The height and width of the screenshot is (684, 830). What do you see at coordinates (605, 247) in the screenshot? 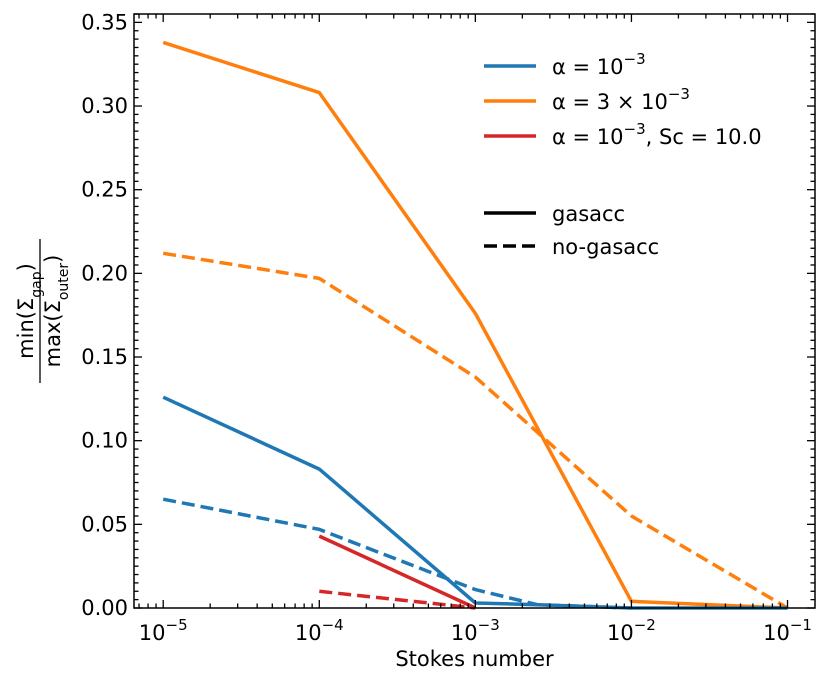
I see `legend-label: no-gasacc` at bounding box center [605, 247].